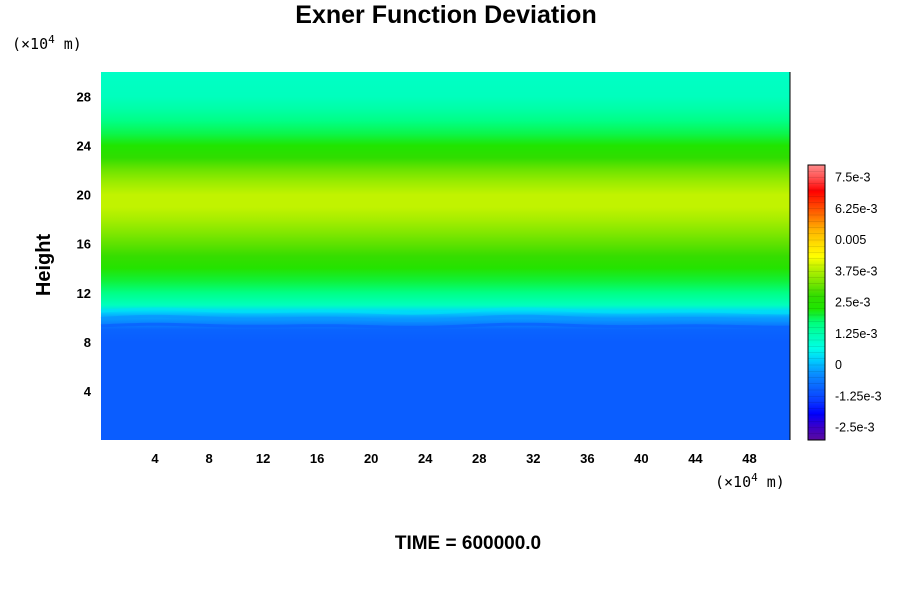 The height and width of the screenshot is (600, 900). What do you see at coordinates (155, 458) in the screenshot?
I see `x-tick-label: 4` at bounding box center [155, 458].